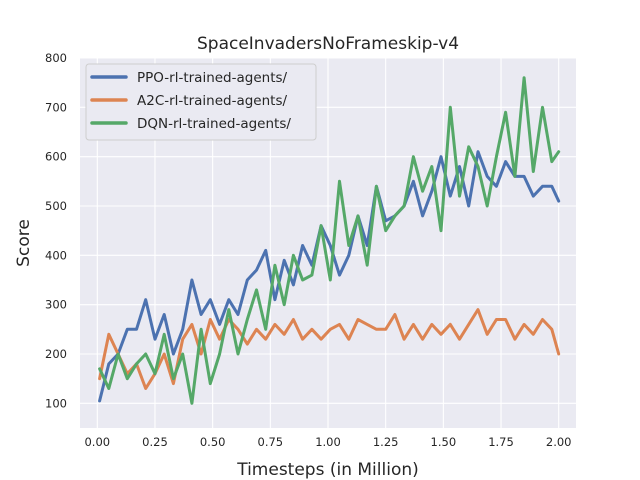 Image resolution: width=640 pixels, height=480 pixels. Describe the element at coordinates (56, 354) in the screenshot. I see `y-tick-label: 200` at that location.